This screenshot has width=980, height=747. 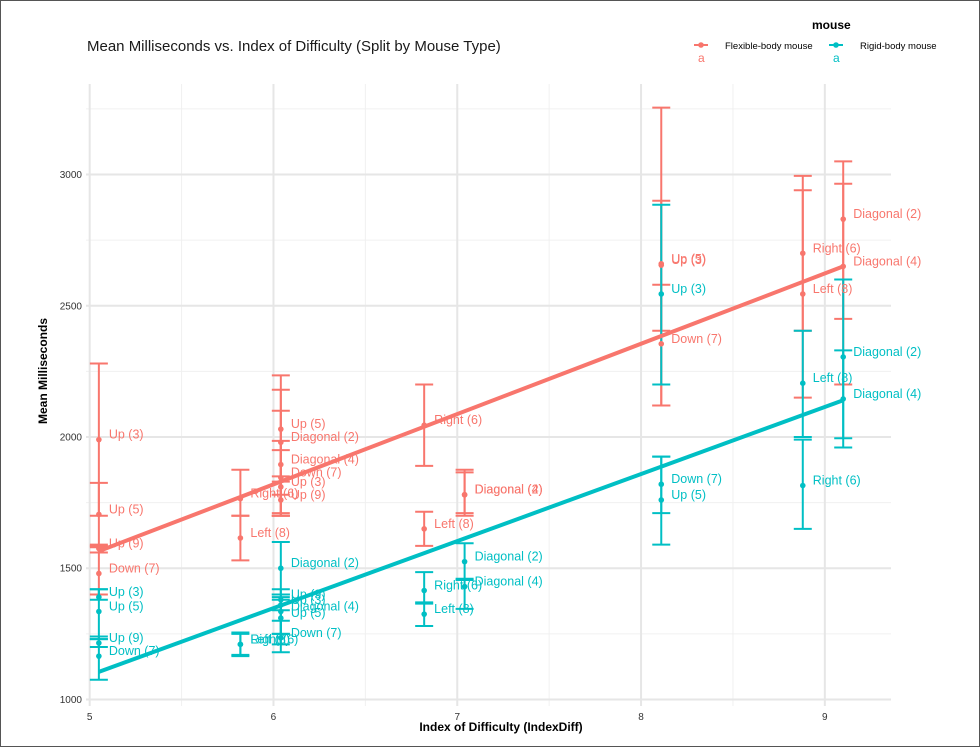 What do you see at coordinates (836, 58) in the screenshot?
I see `rigid-legend-key-glyph: a` at bounding box center [836, 58].